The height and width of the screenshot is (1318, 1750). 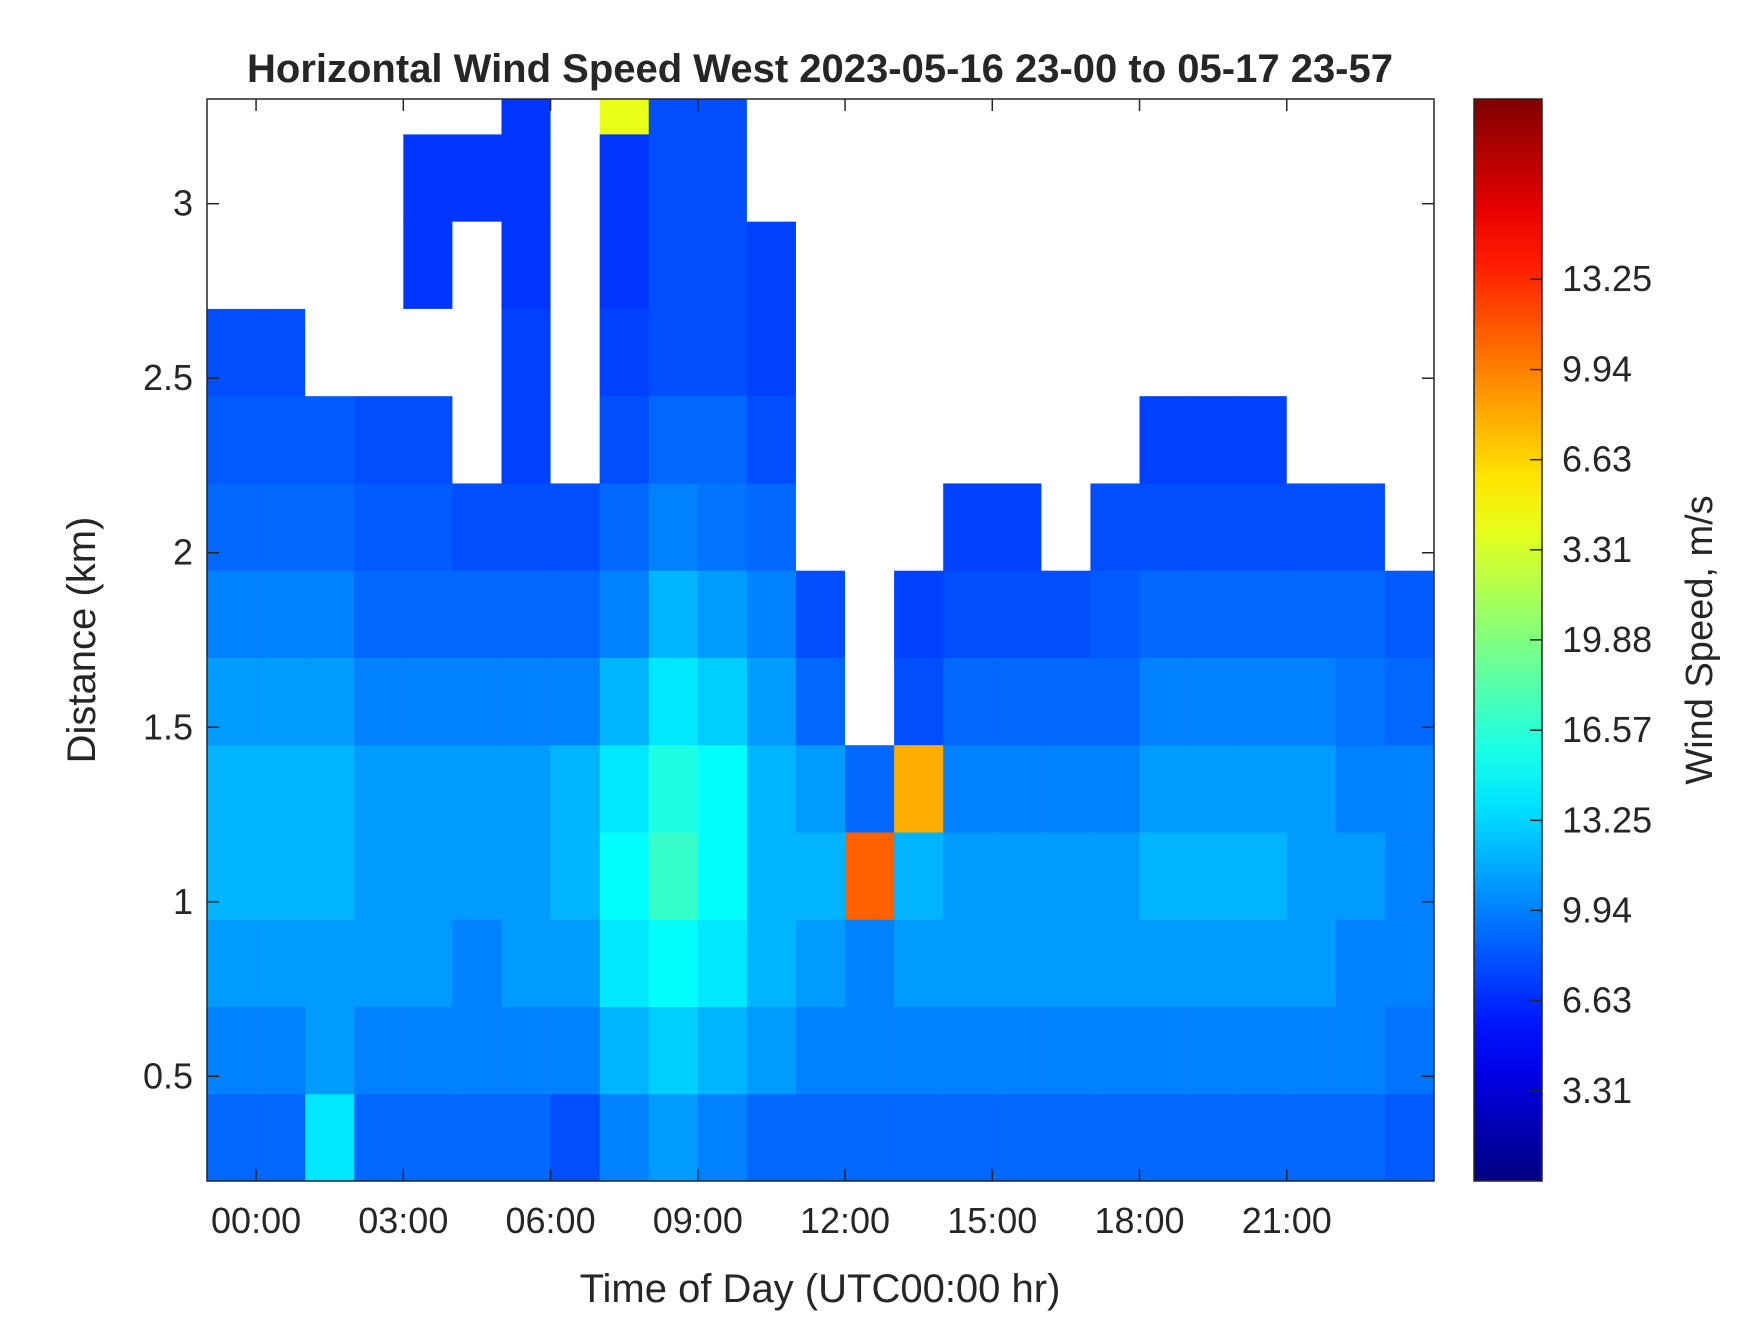 I want to click on y-tick-label: 1.5, so click(x=168, y=726).